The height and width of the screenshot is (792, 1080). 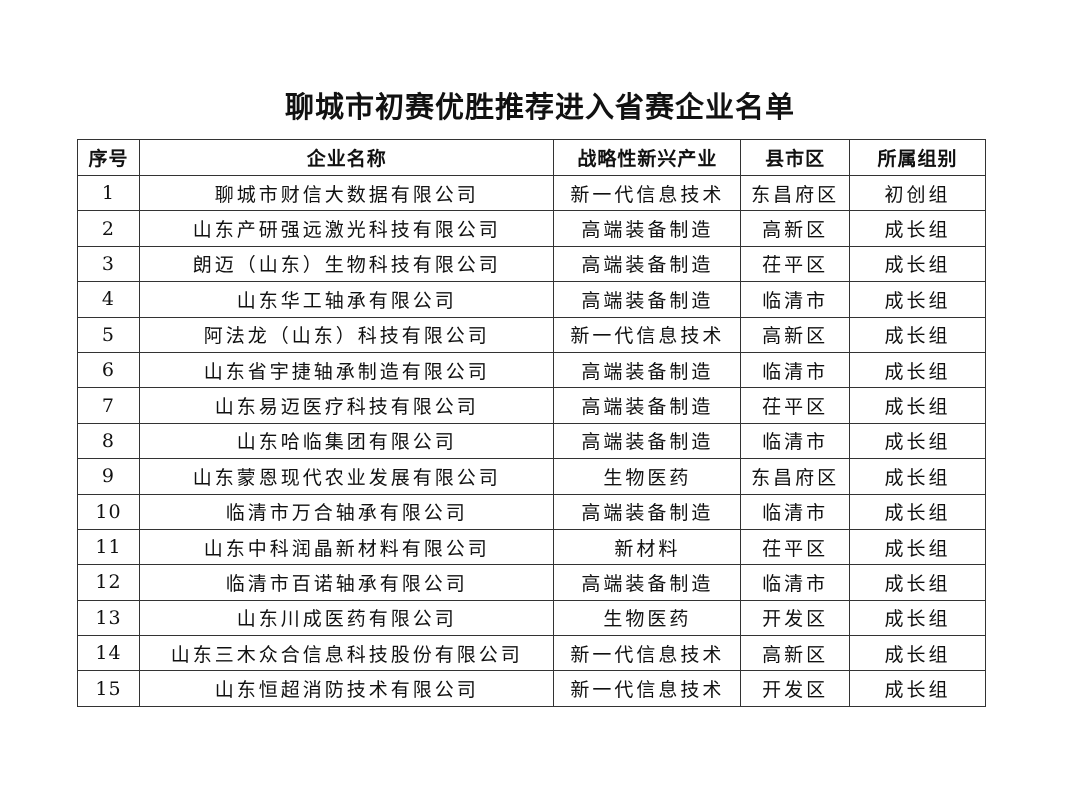 What do you see at coordinates (346, 618) in the screenshot?
I see `cell-company-name: 山东川成医药有限公司` at bounding box center [346, 618].